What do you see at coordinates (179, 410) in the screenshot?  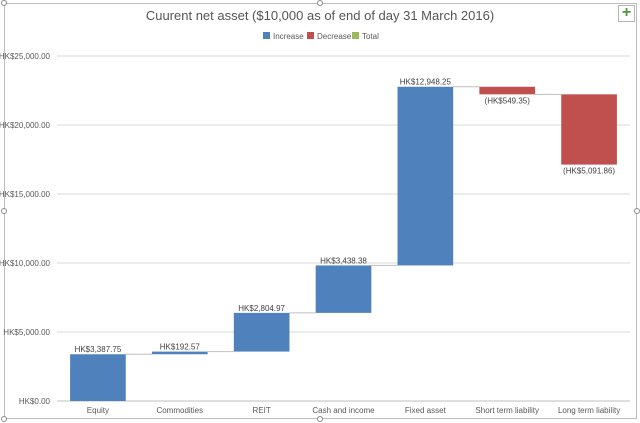 I see `x-category-label: Commodities` at bounding box center [179, 410].